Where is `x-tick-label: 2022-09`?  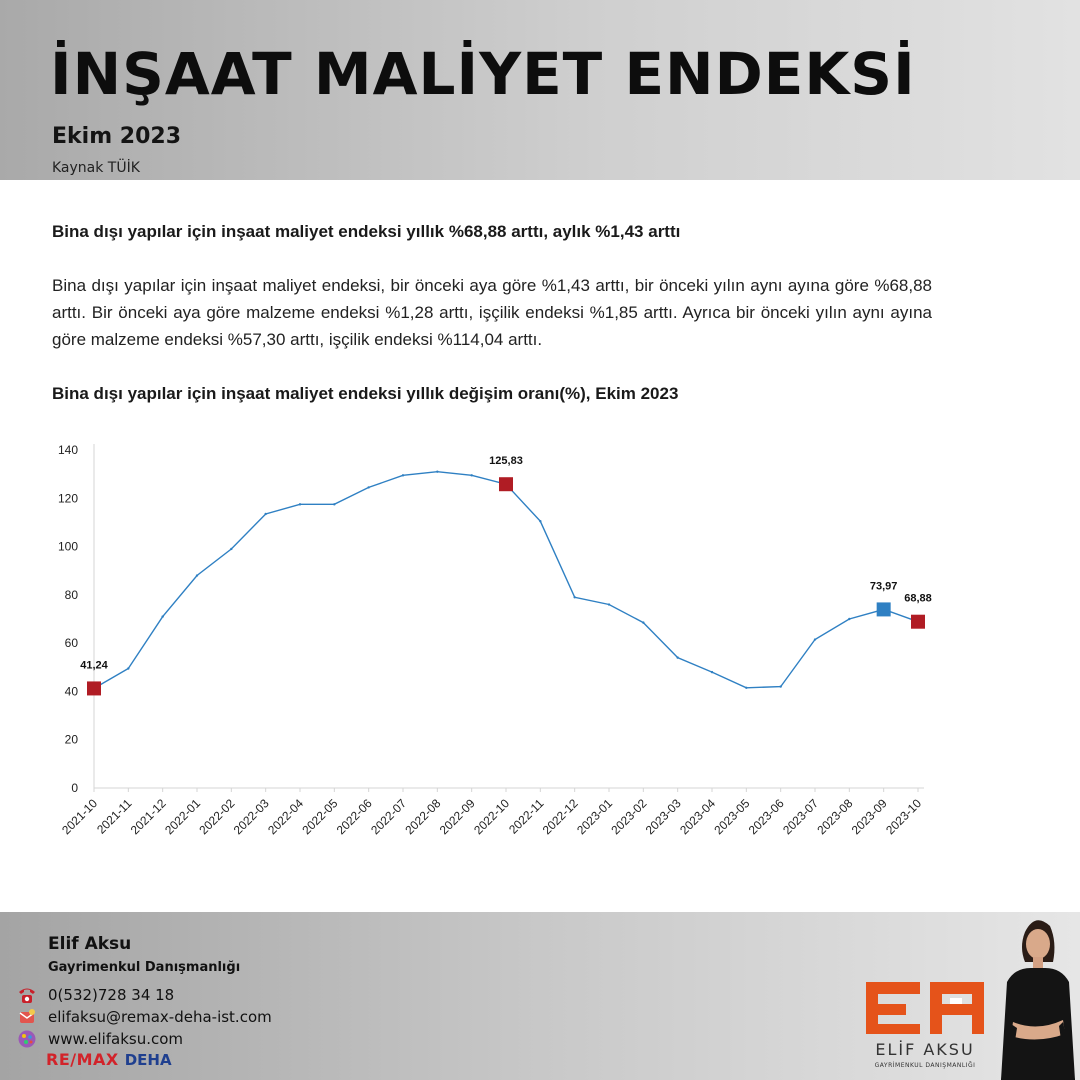
x-tick-label: 2022-09 is located at coordinates (457, 816).